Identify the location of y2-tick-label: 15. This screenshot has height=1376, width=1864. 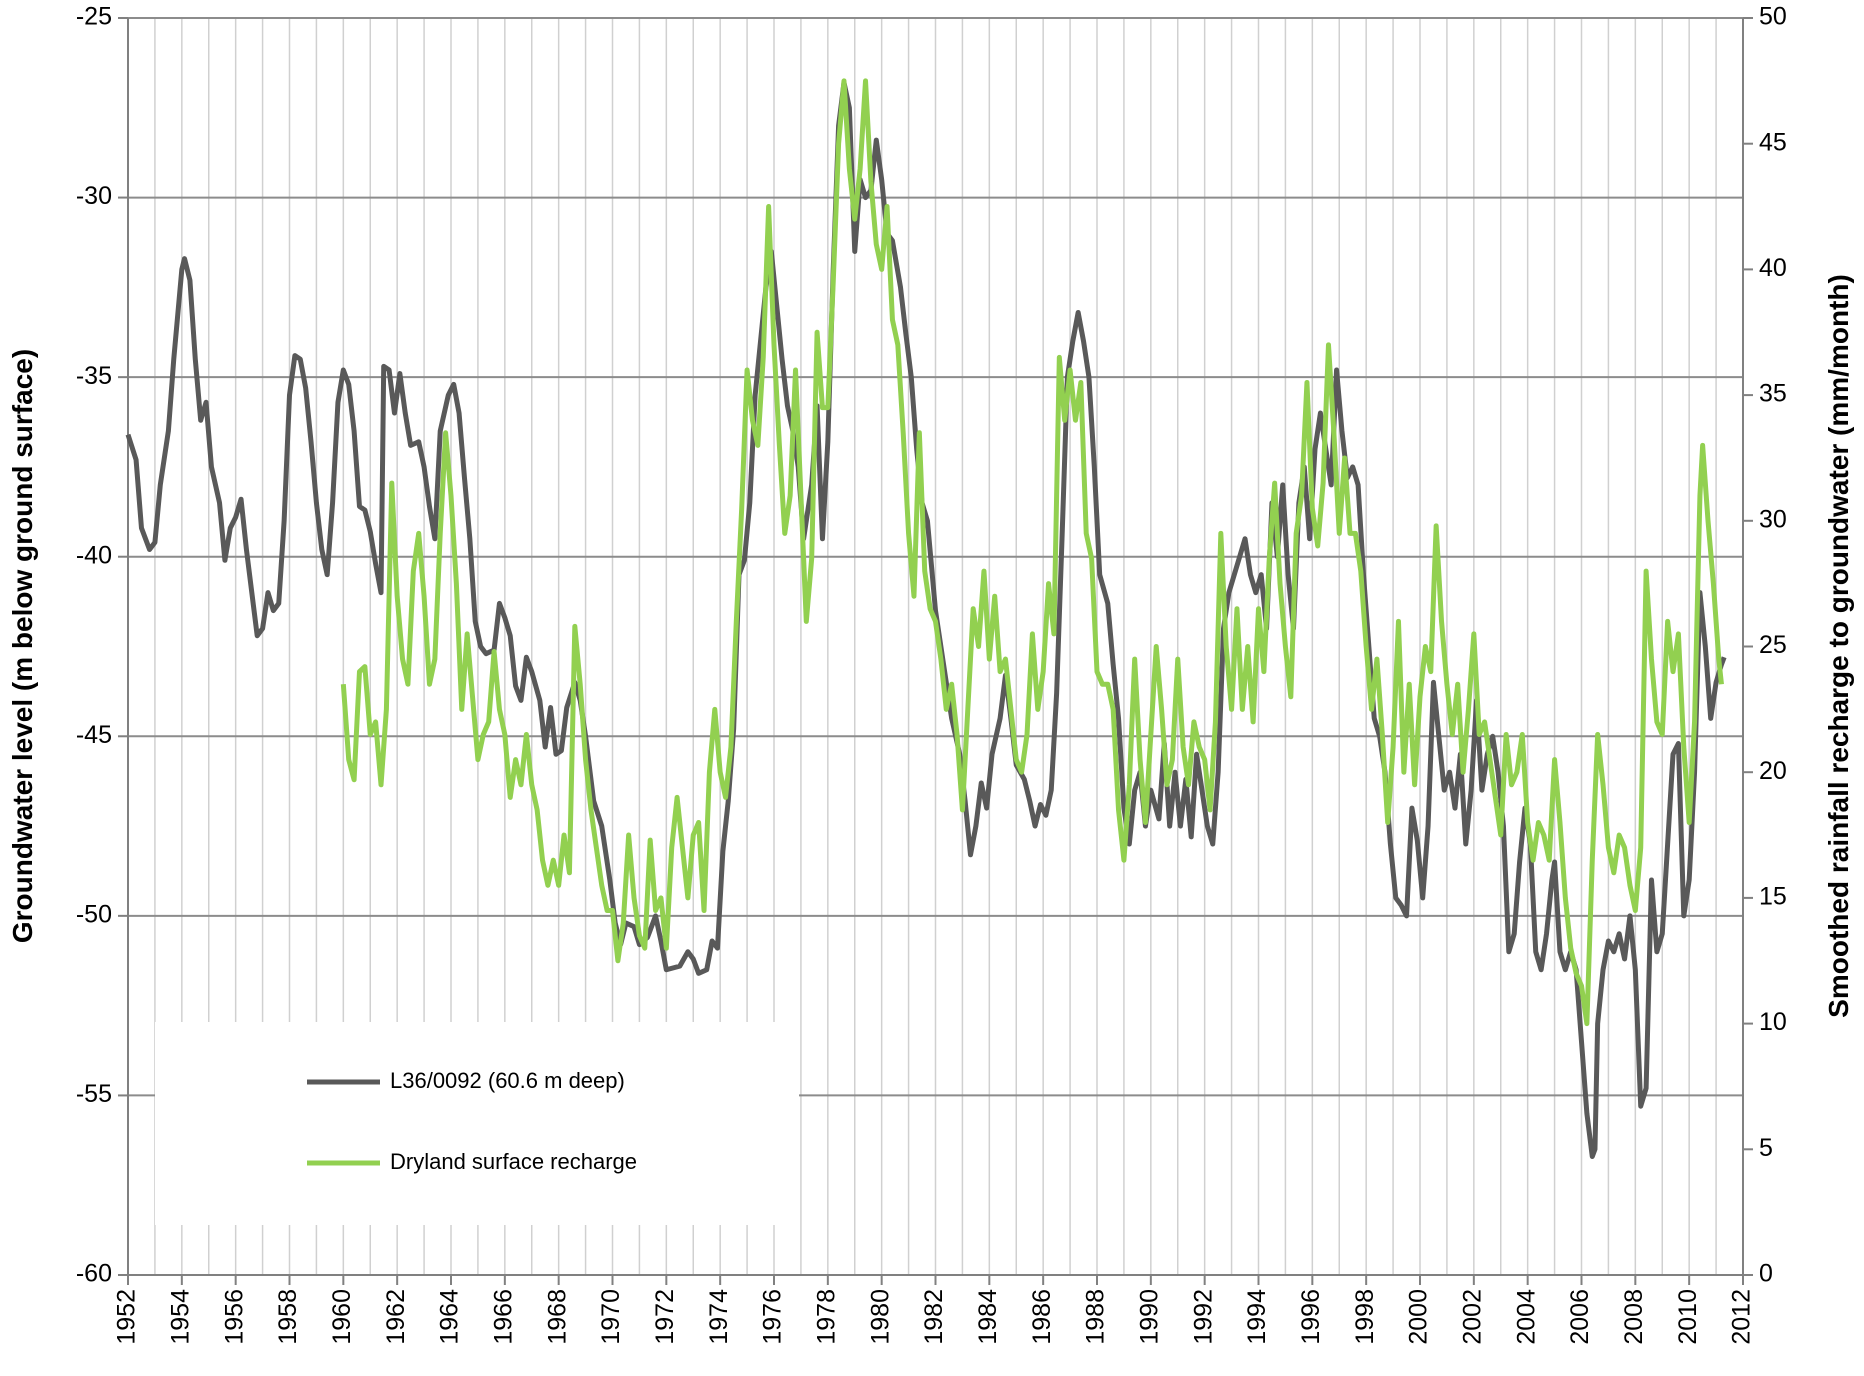
(1773, 897).